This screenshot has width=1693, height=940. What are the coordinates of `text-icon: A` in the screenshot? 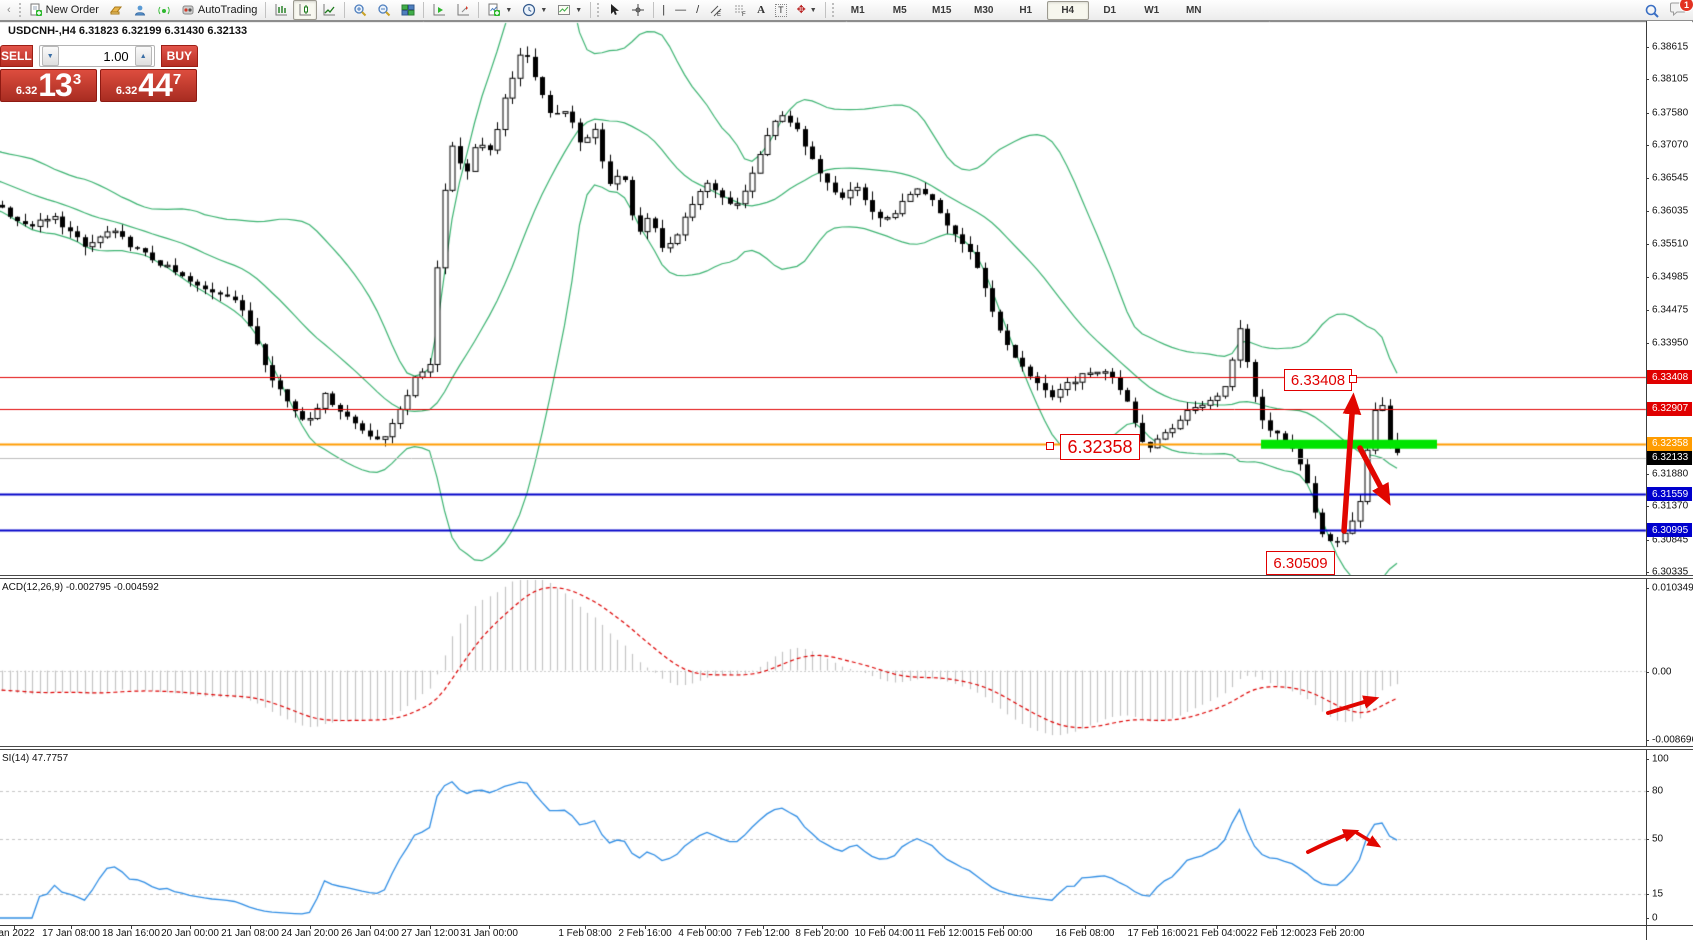 It's located at (761, 9).